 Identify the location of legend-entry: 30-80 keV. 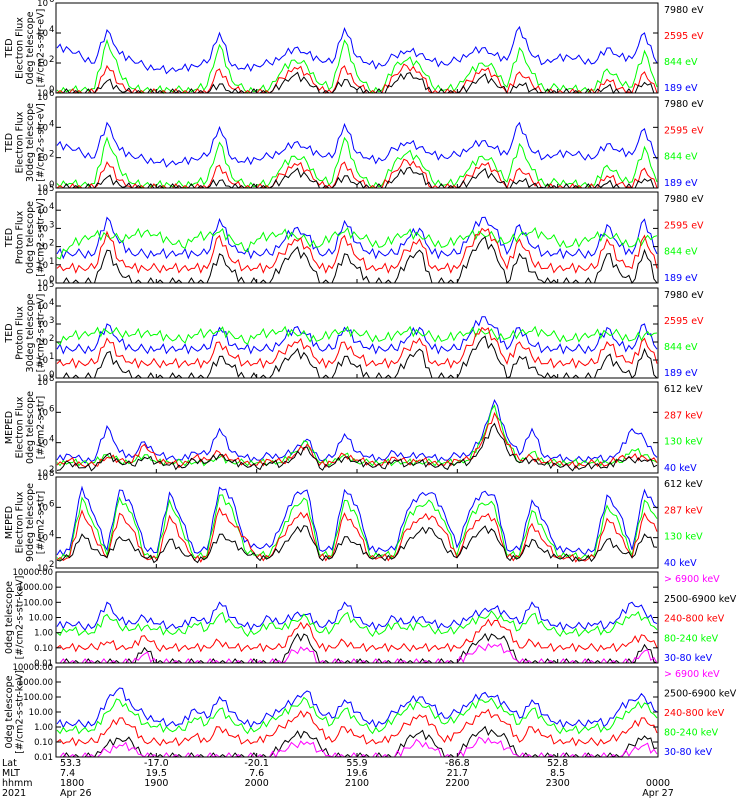
(688, 658).